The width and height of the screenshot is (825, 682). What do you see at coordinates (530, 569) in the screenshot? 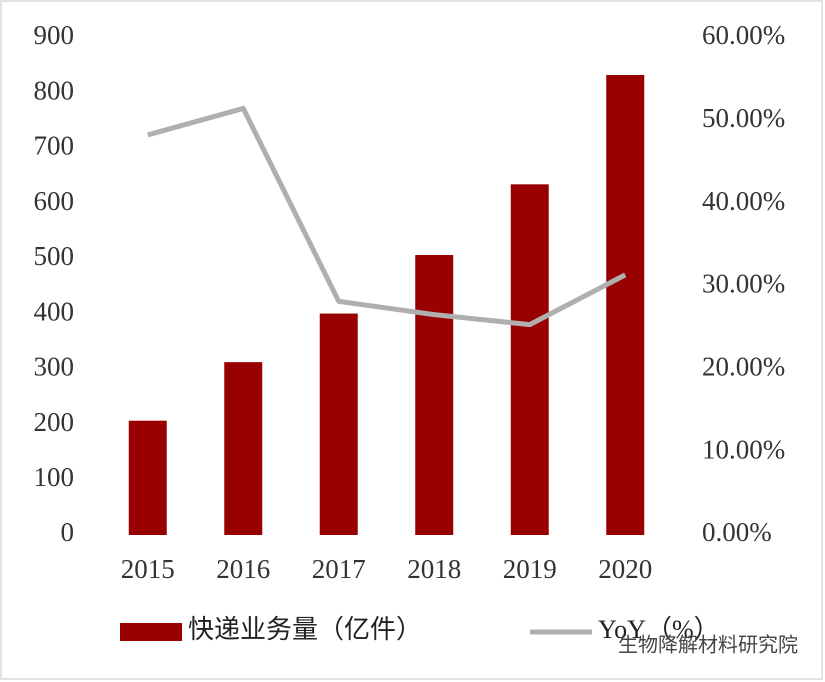
I see `x-tick-label: 2019` at bounding box center [530, 569].